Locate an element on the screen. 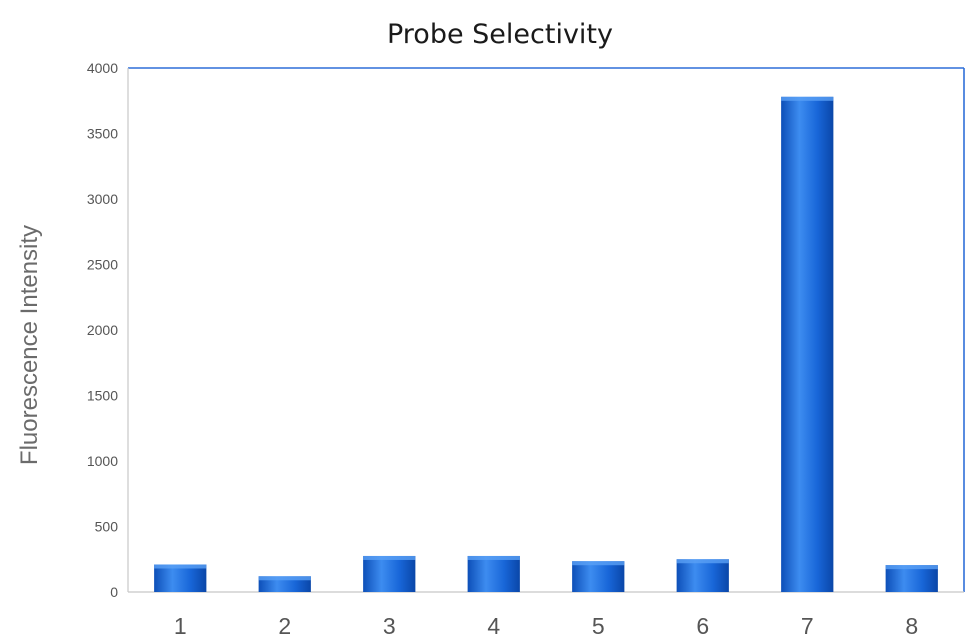 This screenshot has width=965, height=636. y-tick-label: 1000 is located at coordinates (102, 461).